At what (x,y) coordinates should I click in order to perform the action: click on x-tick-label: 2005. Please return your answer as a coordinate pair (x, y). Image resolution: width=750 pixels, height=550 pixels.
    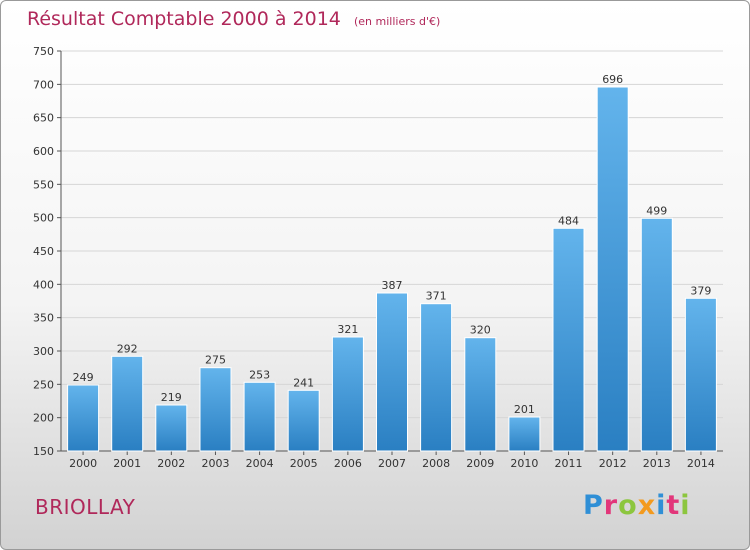
    Looking at the image, I should click on (304, 463).